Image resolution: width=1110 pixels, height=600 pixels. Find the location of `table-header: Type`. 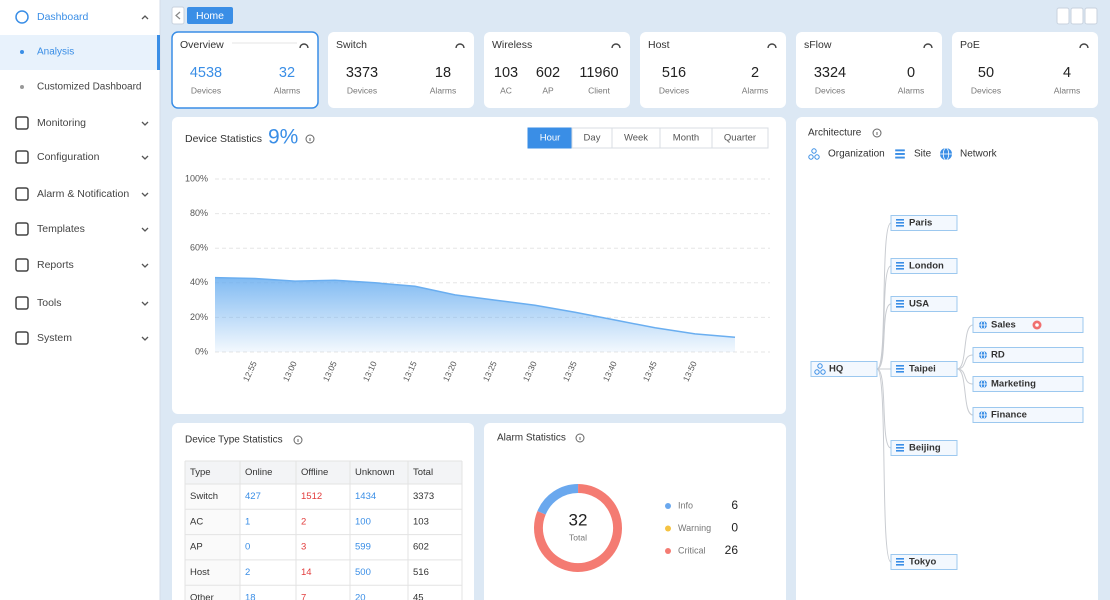

table-header: Type is located at coordinates (200, 472).